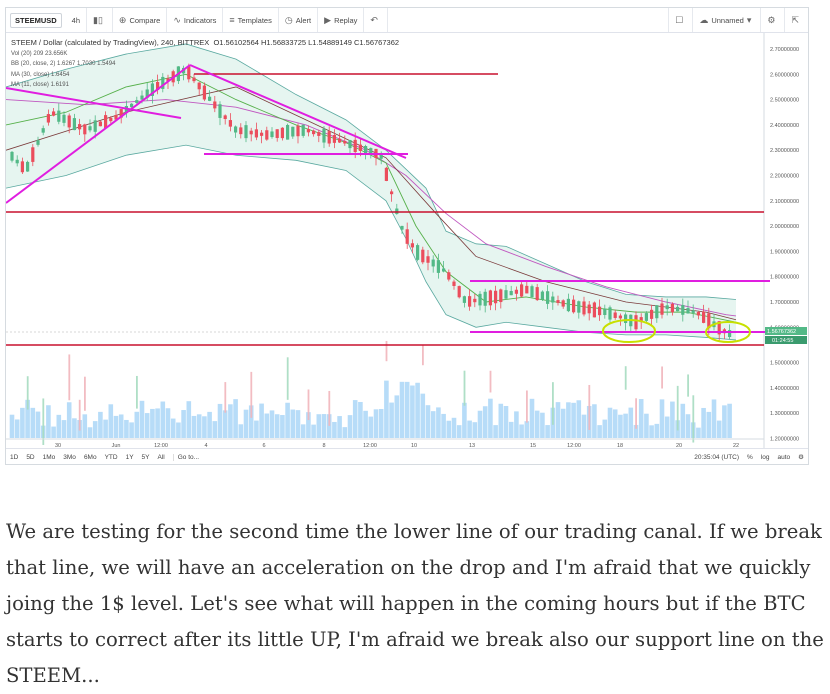 The width and height of the screenshot is (830, 694). Describe the element at coordinates (323, 445) in the screenshot. I see `time-tick-label: 8` at that location.